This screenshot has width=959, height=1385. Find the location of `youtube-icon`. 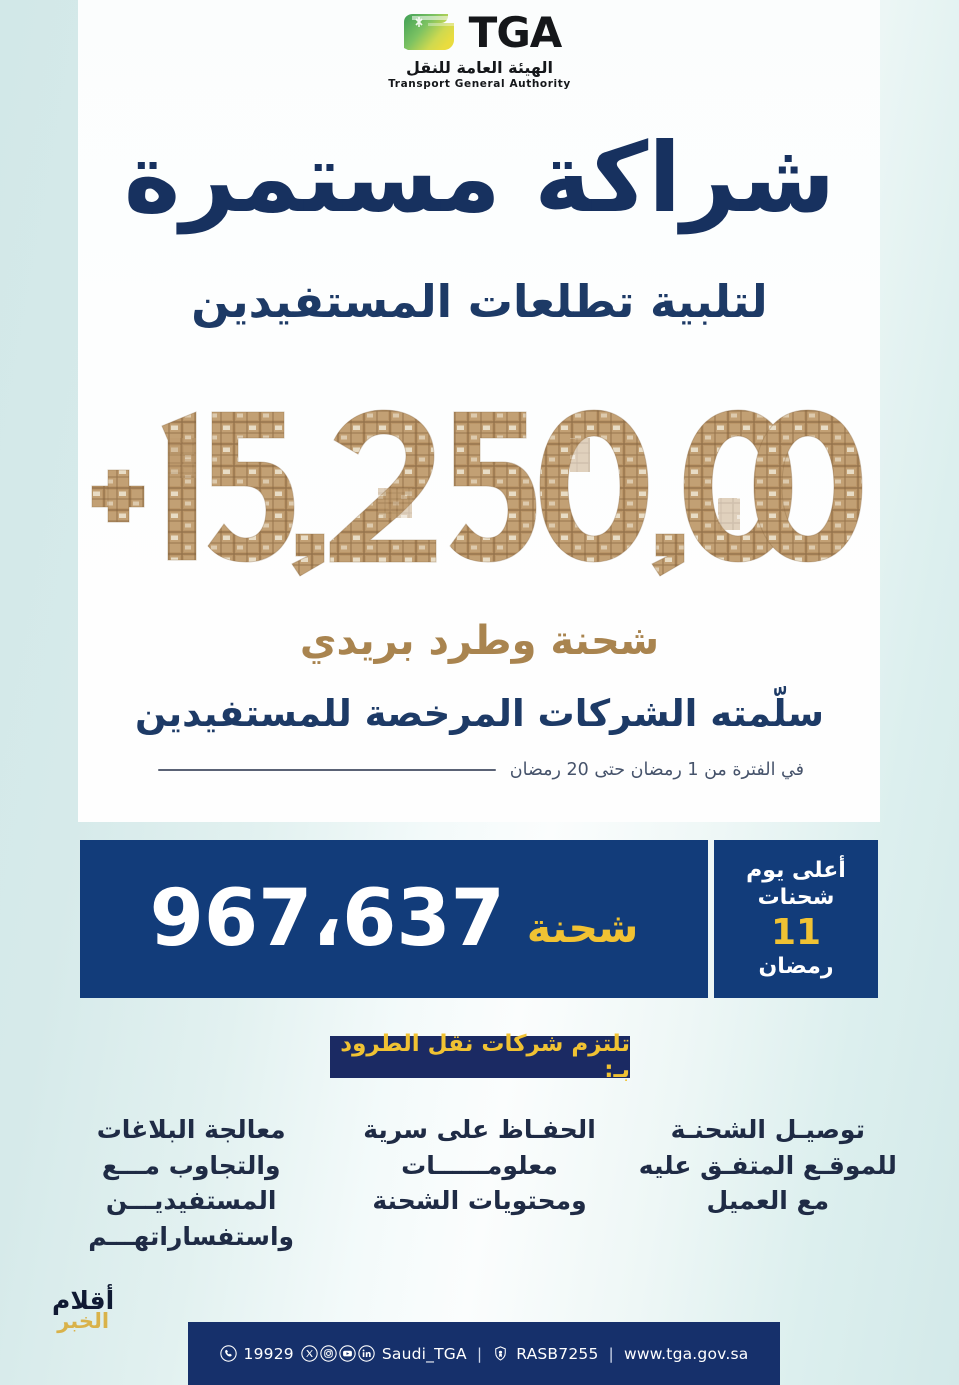

youtube-icon is located at coordinates (347, 1353).